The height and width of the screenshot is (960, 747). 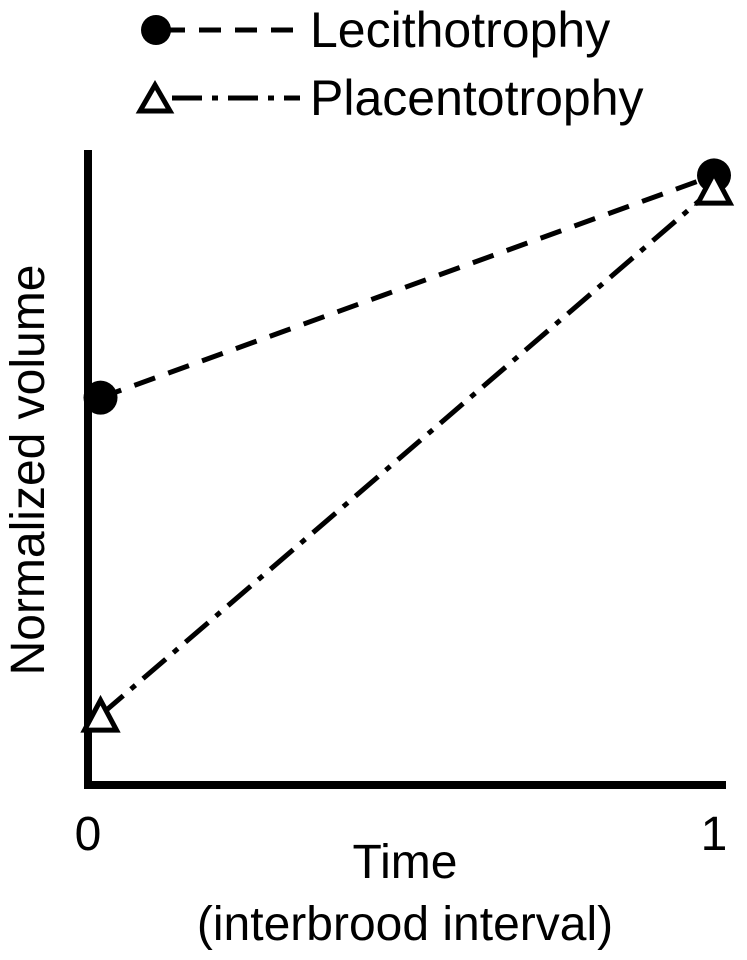 I want to click on x-axis-label: Time, so click(x=405, y=862).